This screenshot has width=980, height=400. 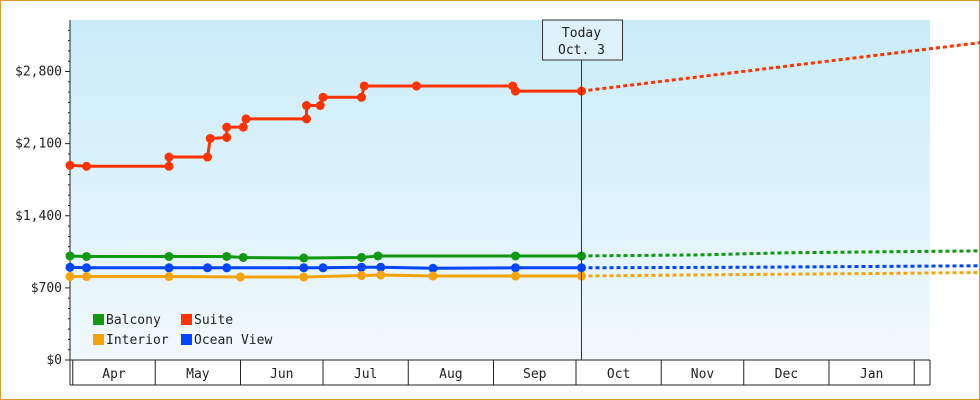 I want to click on today-date: Oct. 3, so click(x=581, y=50).